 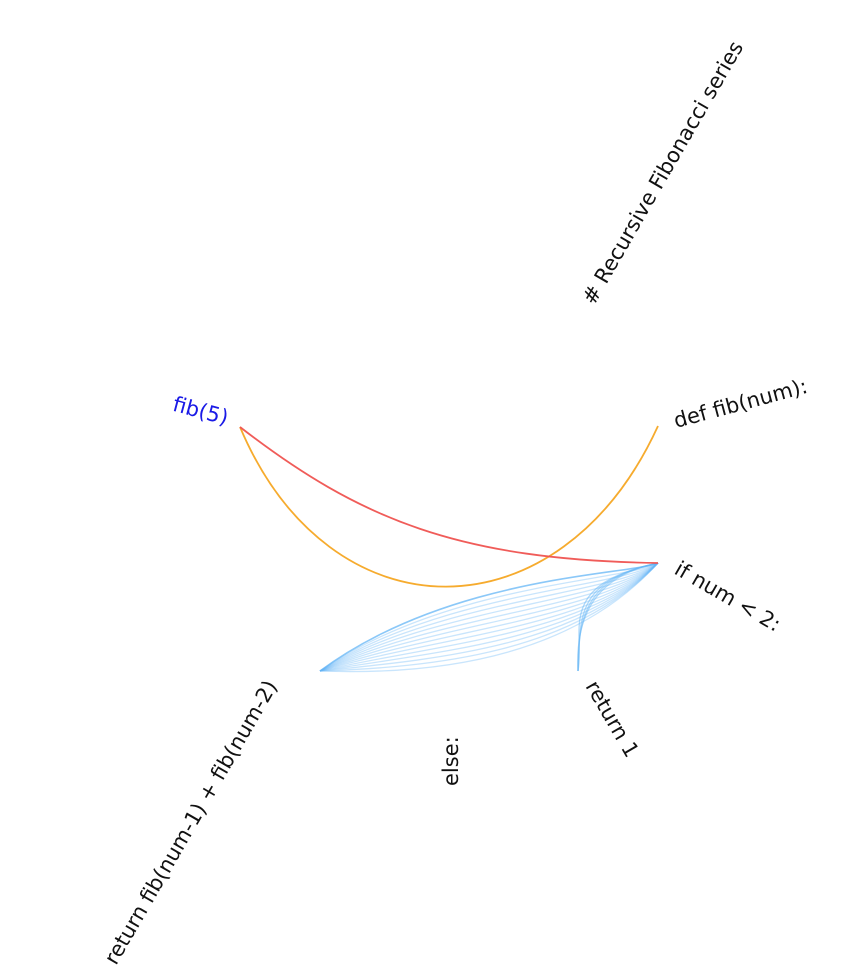 I want to click on edge-call-to-def, so click(x=449, y=506).